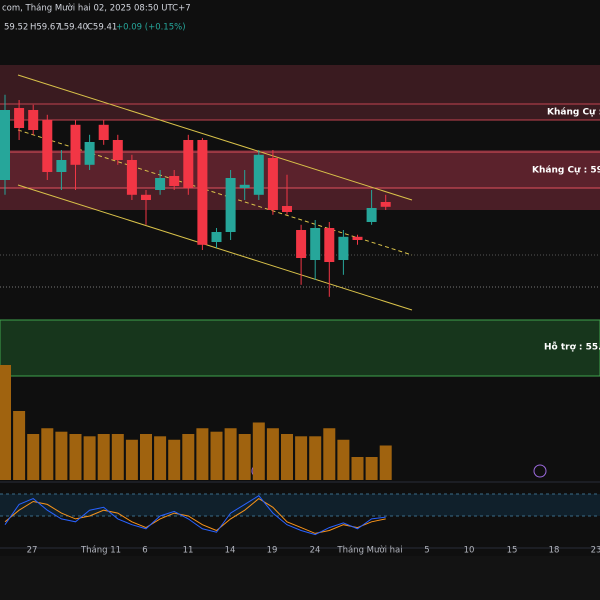 The height and width of the screenshot is (600, 600). Describe the element at coordinates (573, 113) in the screenshot. I see `zone-label: Kháng Cự : 61.` at that location.